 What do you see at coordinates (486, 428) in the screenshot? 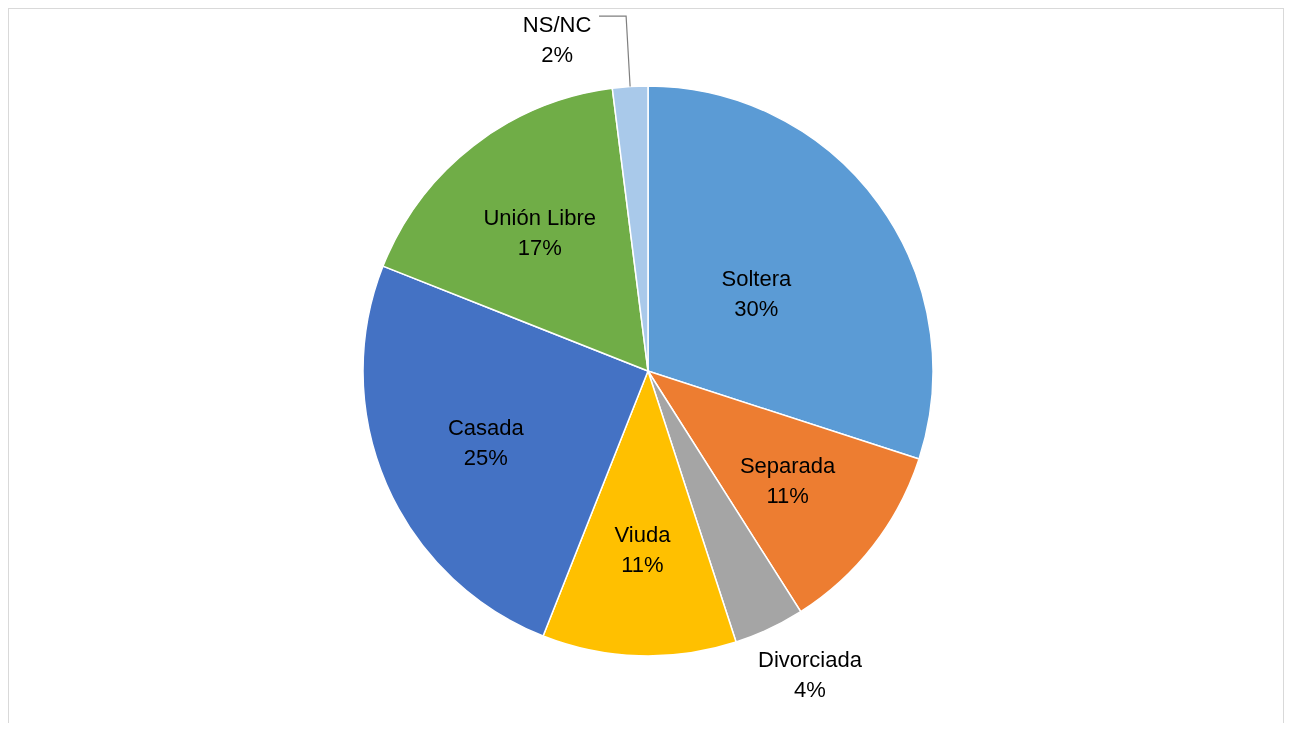
I see `slice-label: Casada` at bounding box center [486, 428].